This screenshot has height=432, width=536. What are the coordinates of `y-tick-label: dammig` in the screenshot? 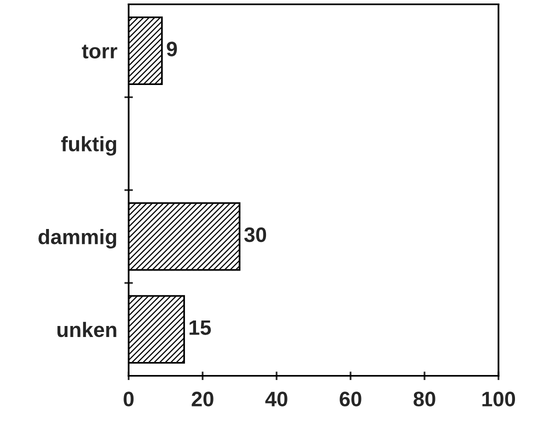 It's located at (77, 238).